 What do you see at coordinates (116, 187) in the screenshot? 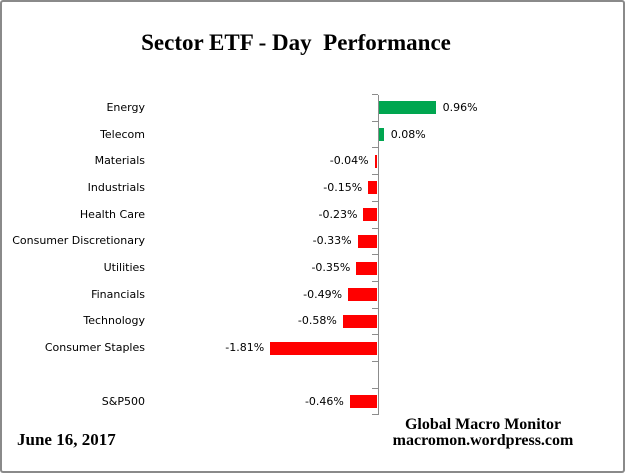
I see `category-label: Industrials` at bounding box center [116, 187].